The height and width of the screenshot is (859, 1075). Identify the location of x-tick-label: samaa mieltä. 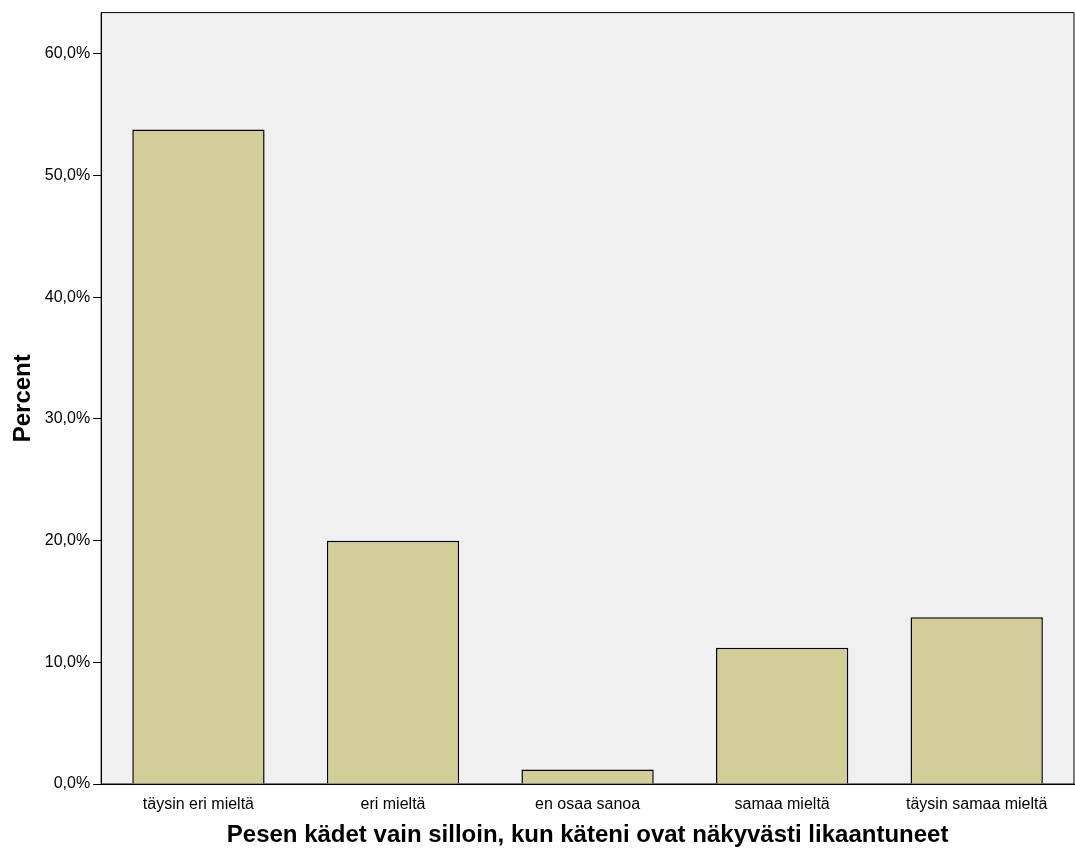
(782, 804).